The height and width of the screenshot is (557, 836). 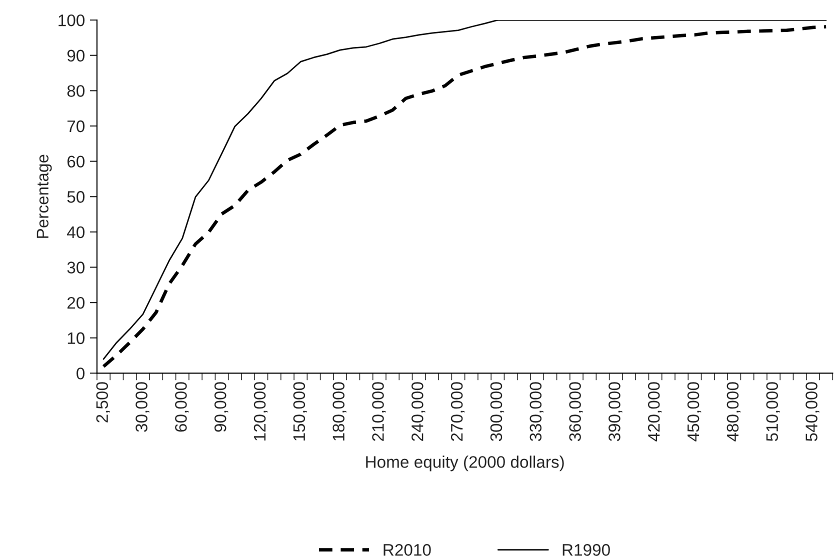 I want to click on x-tick-label: 390,000, so click(x=615, y=412).